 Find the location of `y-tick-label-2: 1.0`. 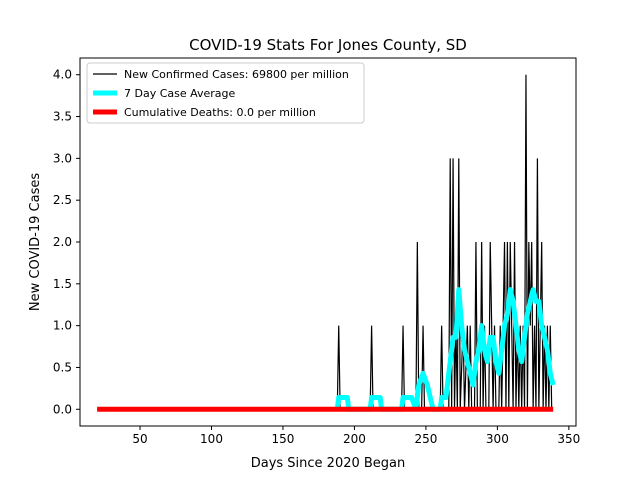

y-tick-label-2: 1.0 is located at coordinates (62, 326).